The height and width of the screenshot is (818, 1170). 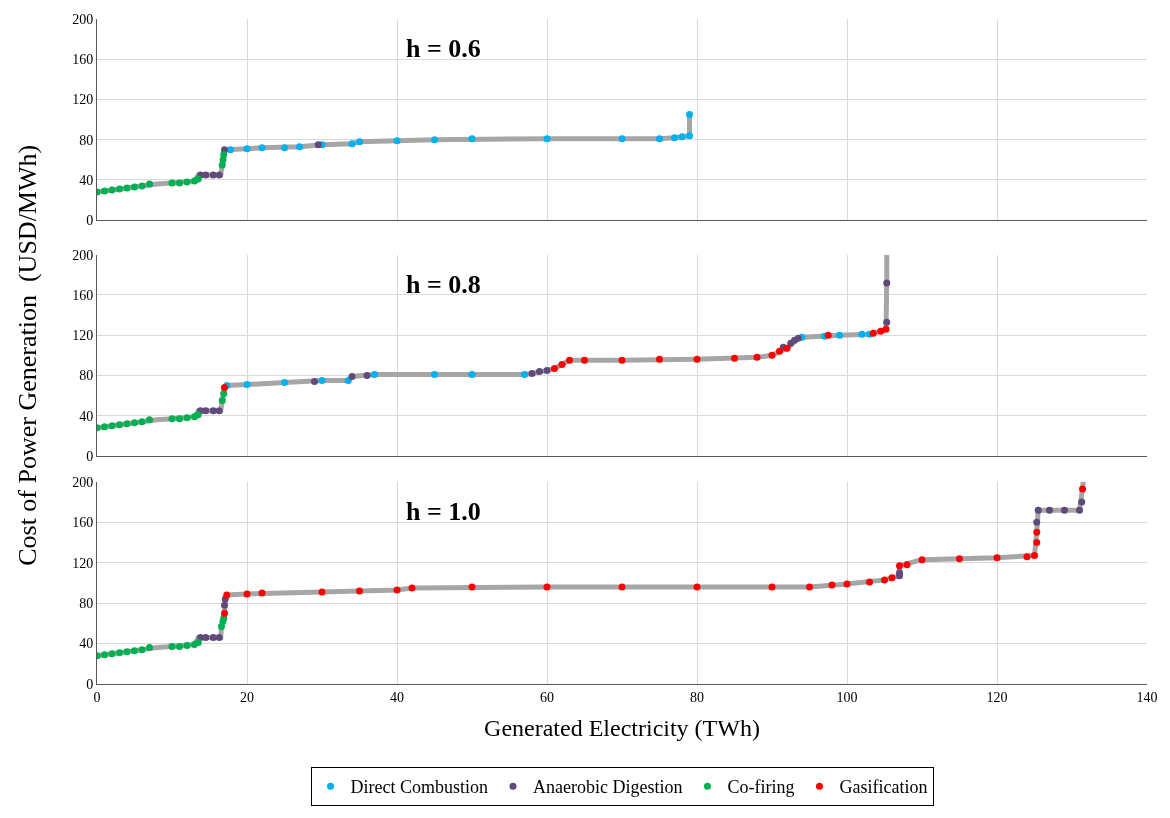 I want to click on text: h = 0.8, so click(x=443, y=284).